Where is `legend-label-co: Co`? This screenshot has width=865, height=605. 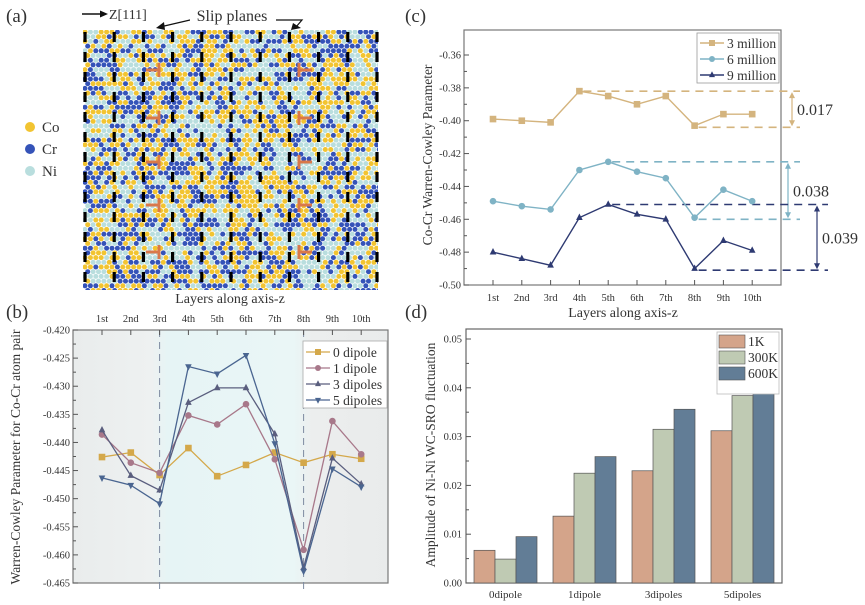
legend-label-co: Co is located at coordinates (51, 128).